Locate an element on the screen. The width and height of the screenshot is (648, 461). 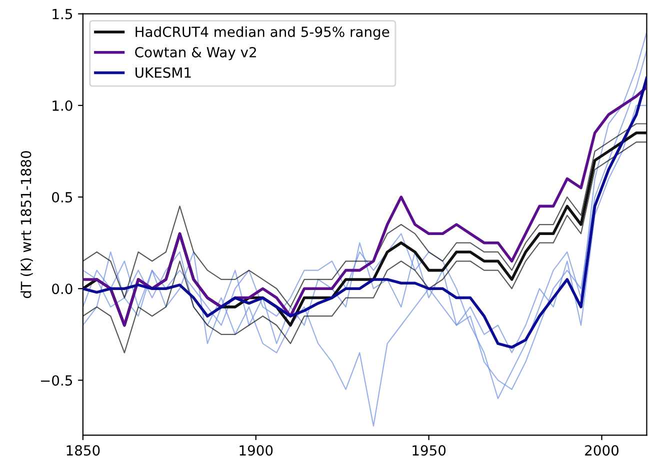
legend-label: Cowtan & Way v2 is located at coordinates (195, 53).